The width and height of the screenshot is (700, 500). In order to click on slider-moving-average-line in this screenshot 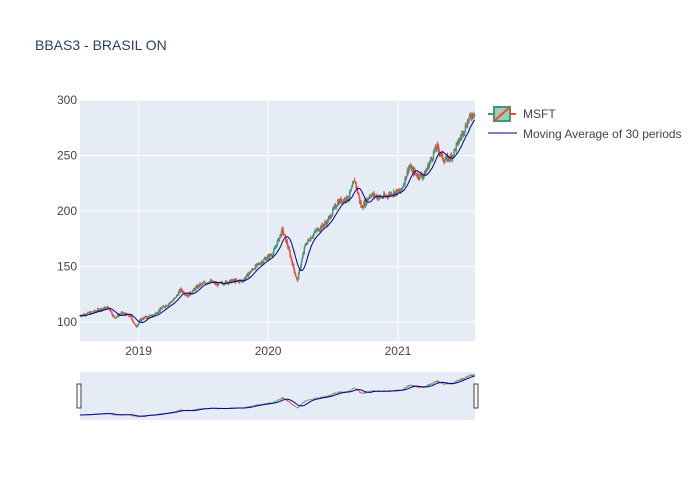, I will do `click(277, 396)`.